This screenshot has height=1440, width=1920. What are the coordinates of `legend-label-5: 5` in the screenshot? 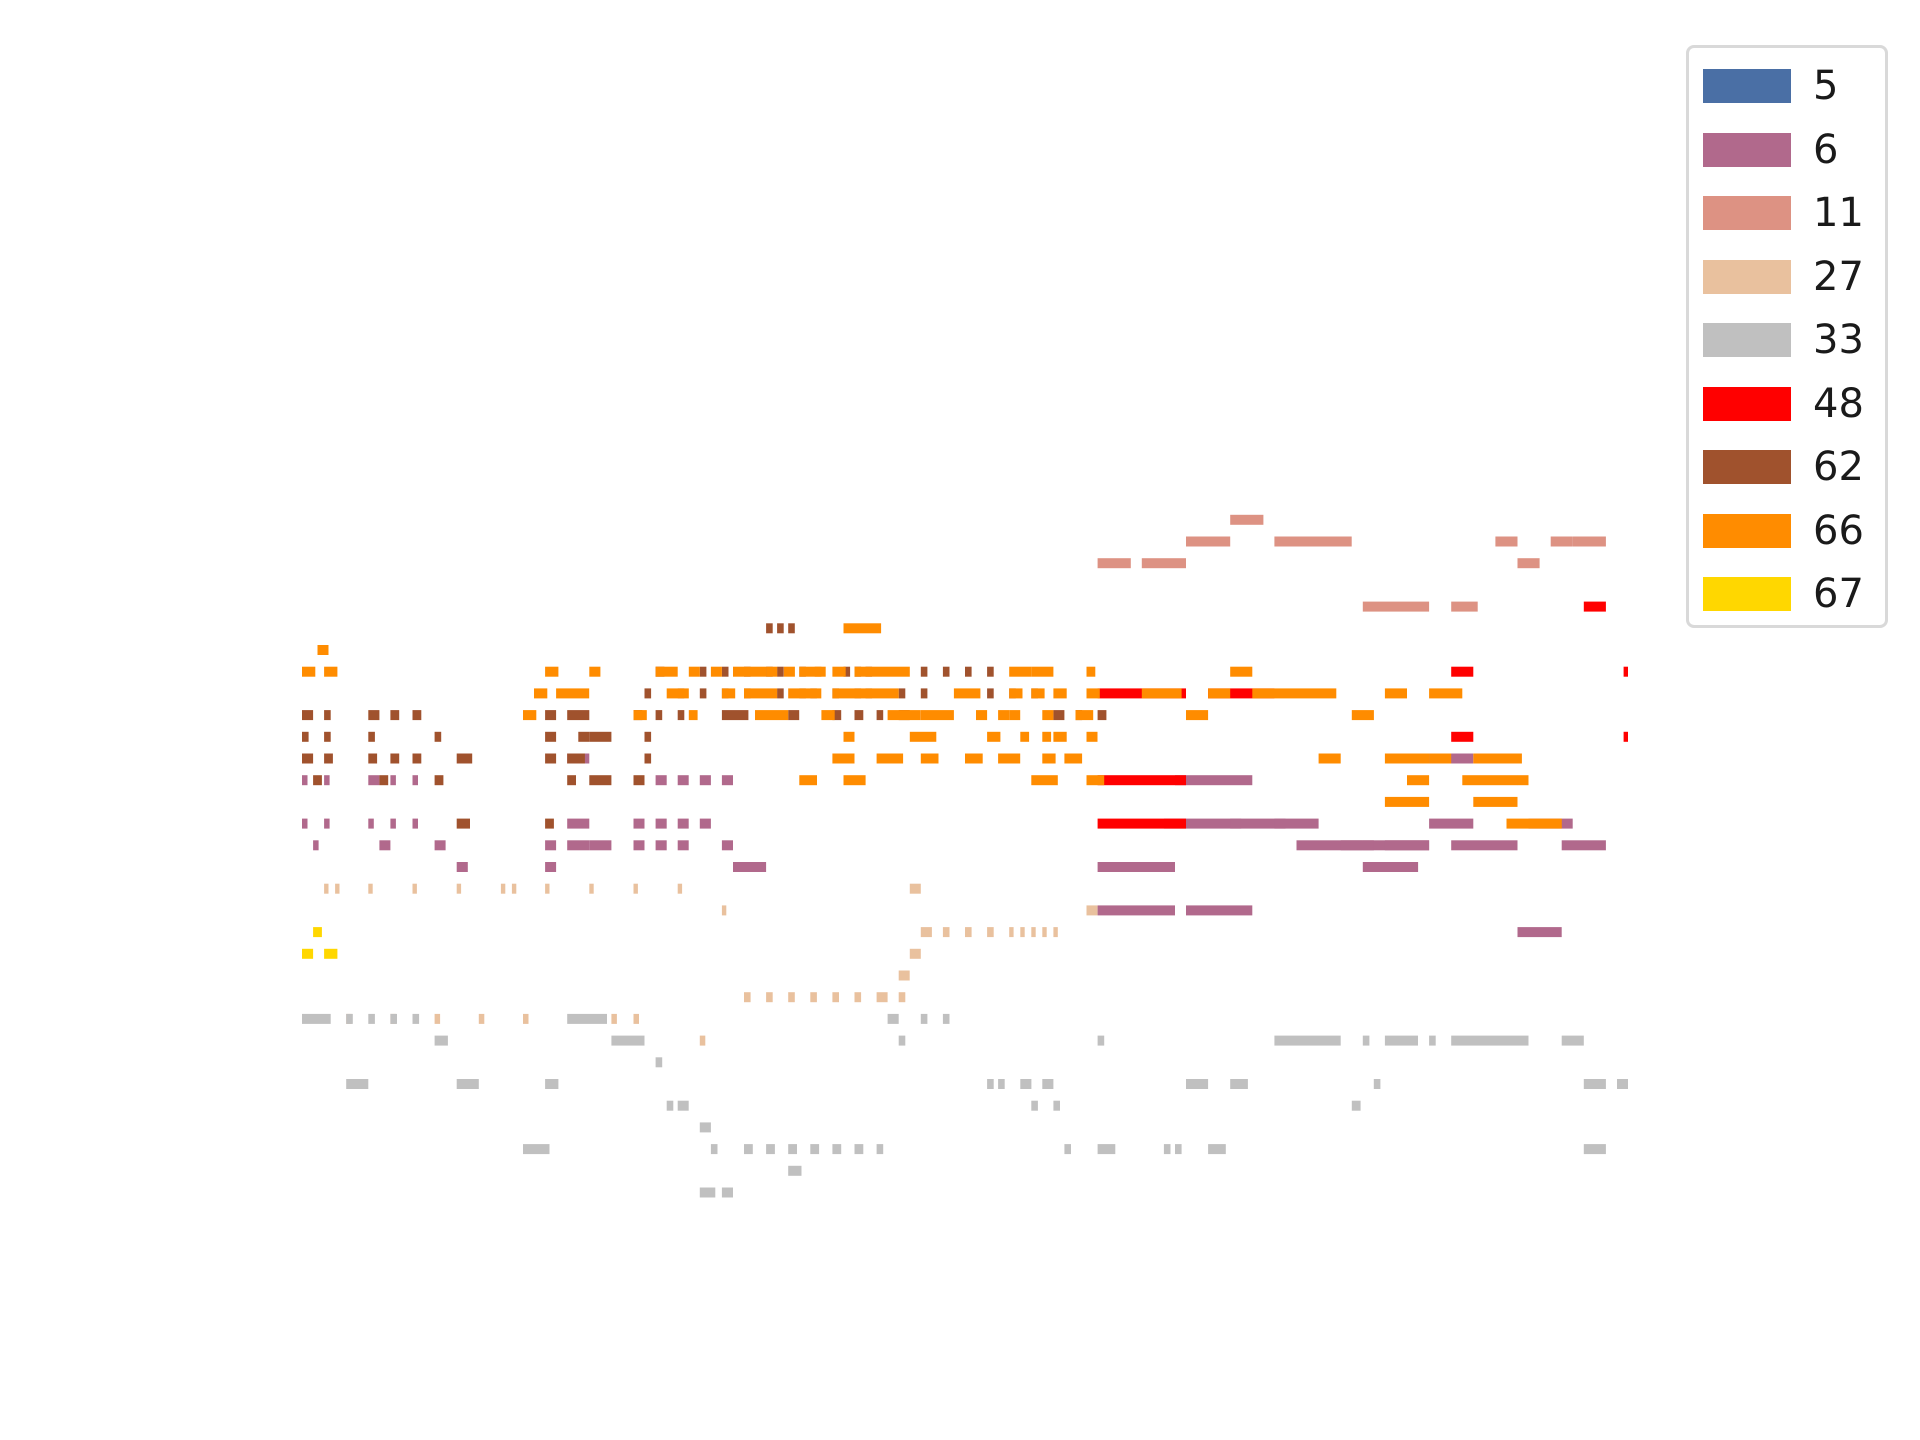 It's located at (1826, 86).